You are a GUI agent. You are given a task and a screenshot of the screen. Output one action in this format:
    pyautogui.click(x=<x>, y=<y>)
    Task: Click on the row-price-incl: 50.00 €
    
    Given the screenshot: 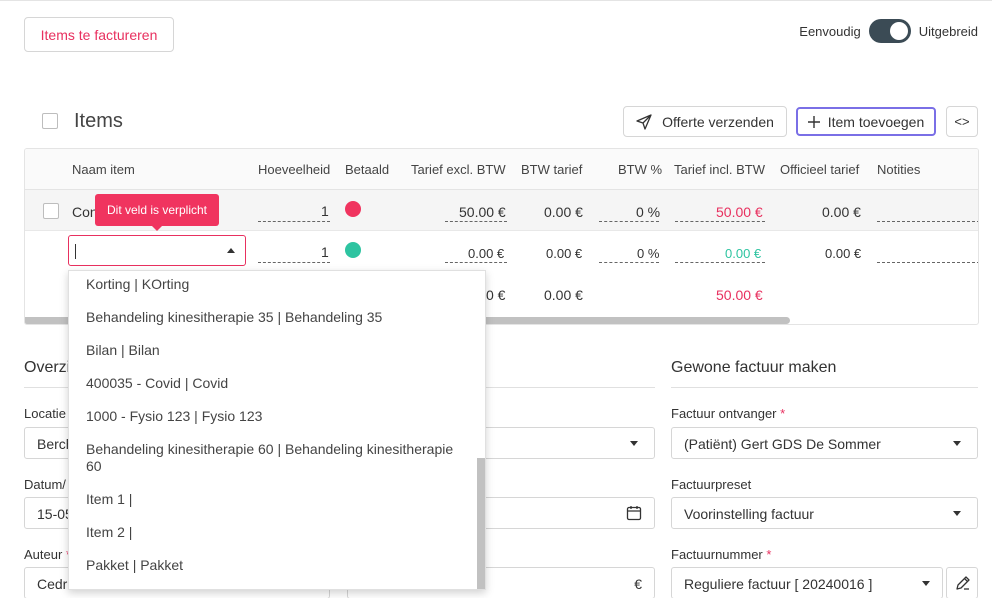 What is the action you would take?
    pyautogui.click(x=739, y=212)
    